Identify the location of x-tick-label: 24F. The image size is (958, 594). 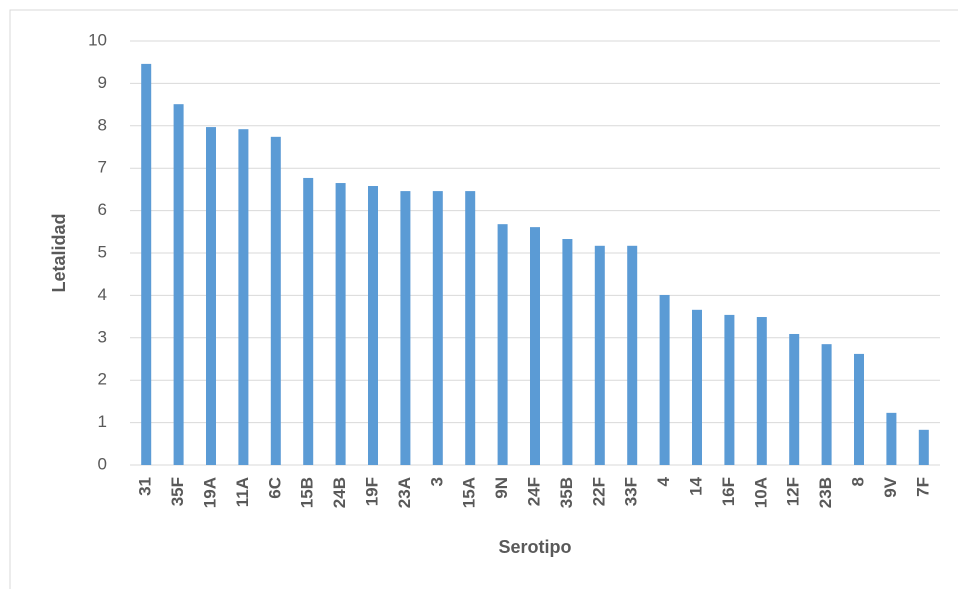
(533, 491).